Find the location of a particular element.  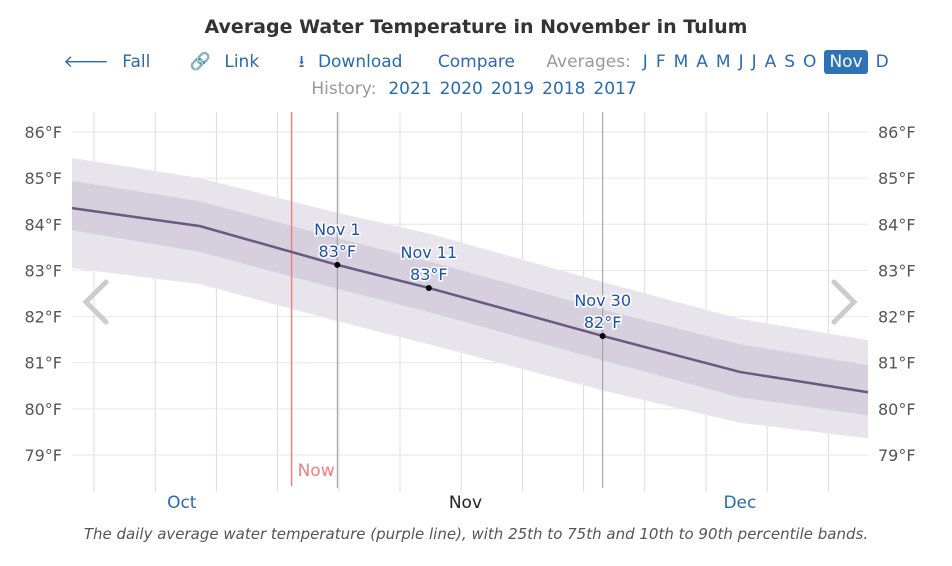

month-1: F is located at coordinates (660, 62).